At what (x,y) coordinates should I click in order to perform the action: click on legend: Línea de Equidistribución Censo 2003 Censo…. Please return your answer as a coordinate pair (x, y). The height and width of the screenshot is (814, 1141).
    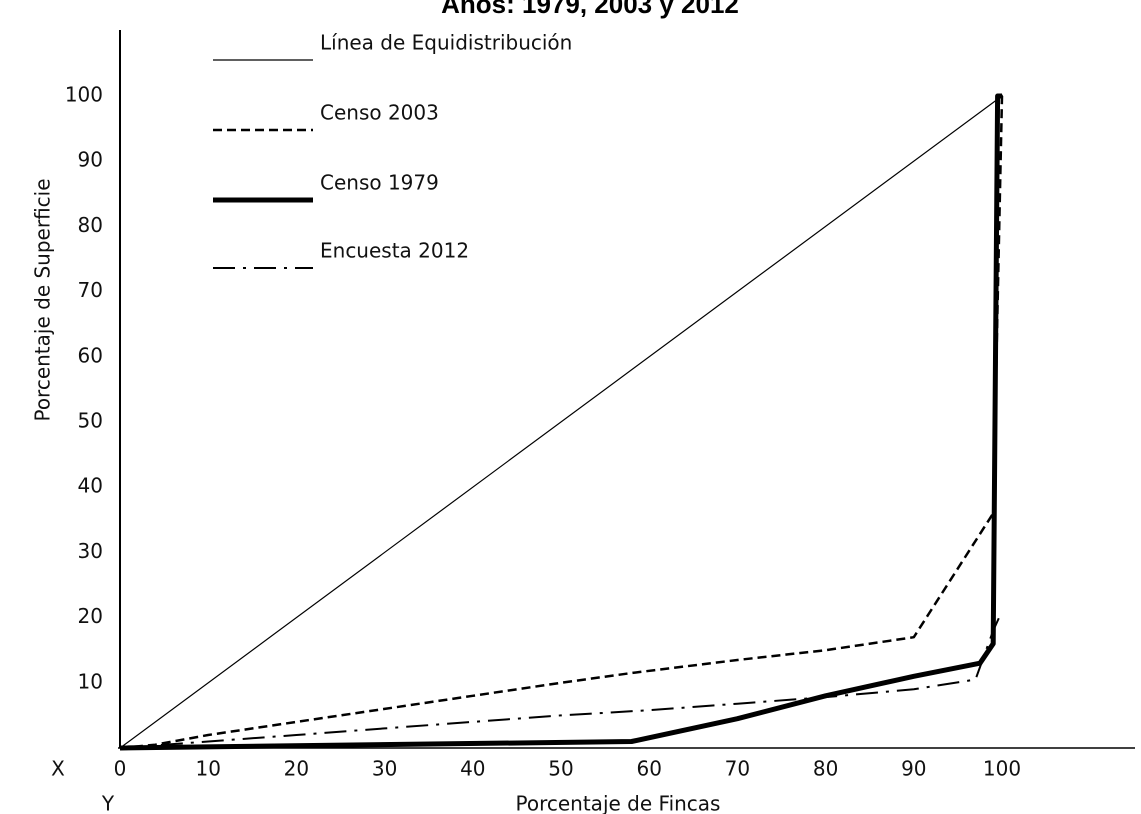
    Looking at the image, I should click on (392, 150).